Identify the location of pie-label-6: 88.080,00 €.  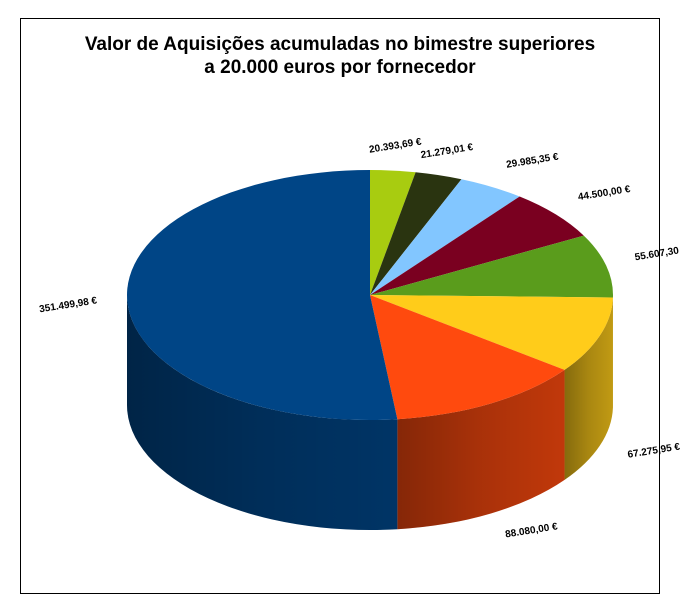
(532, 530).